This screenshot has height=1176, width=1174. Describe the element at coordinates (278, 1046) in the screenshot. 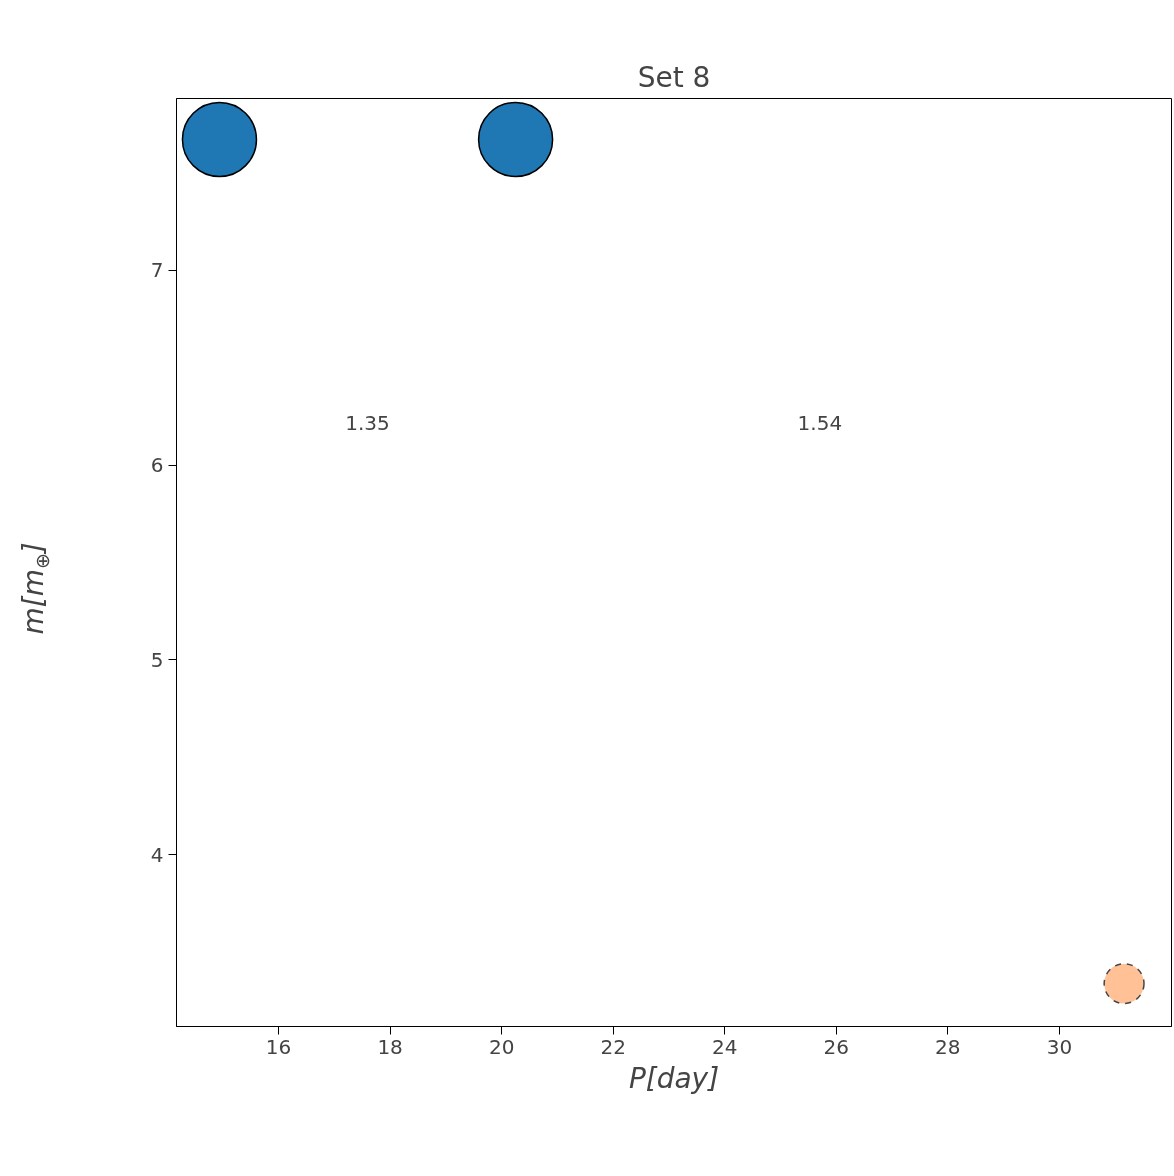

I see `x-tick-label: 16` at that location.